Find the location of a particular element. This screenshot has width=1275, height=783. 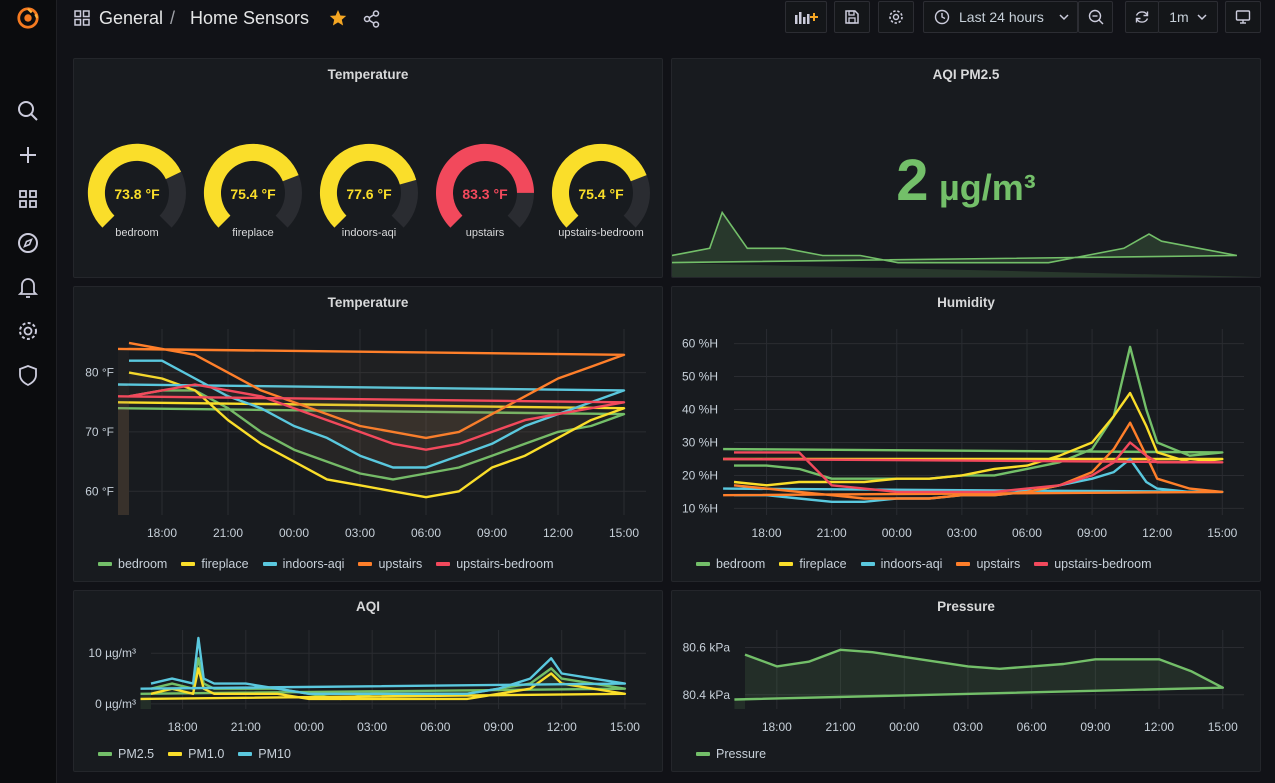

save-dashboard-button is located at coordinates (852, 17).